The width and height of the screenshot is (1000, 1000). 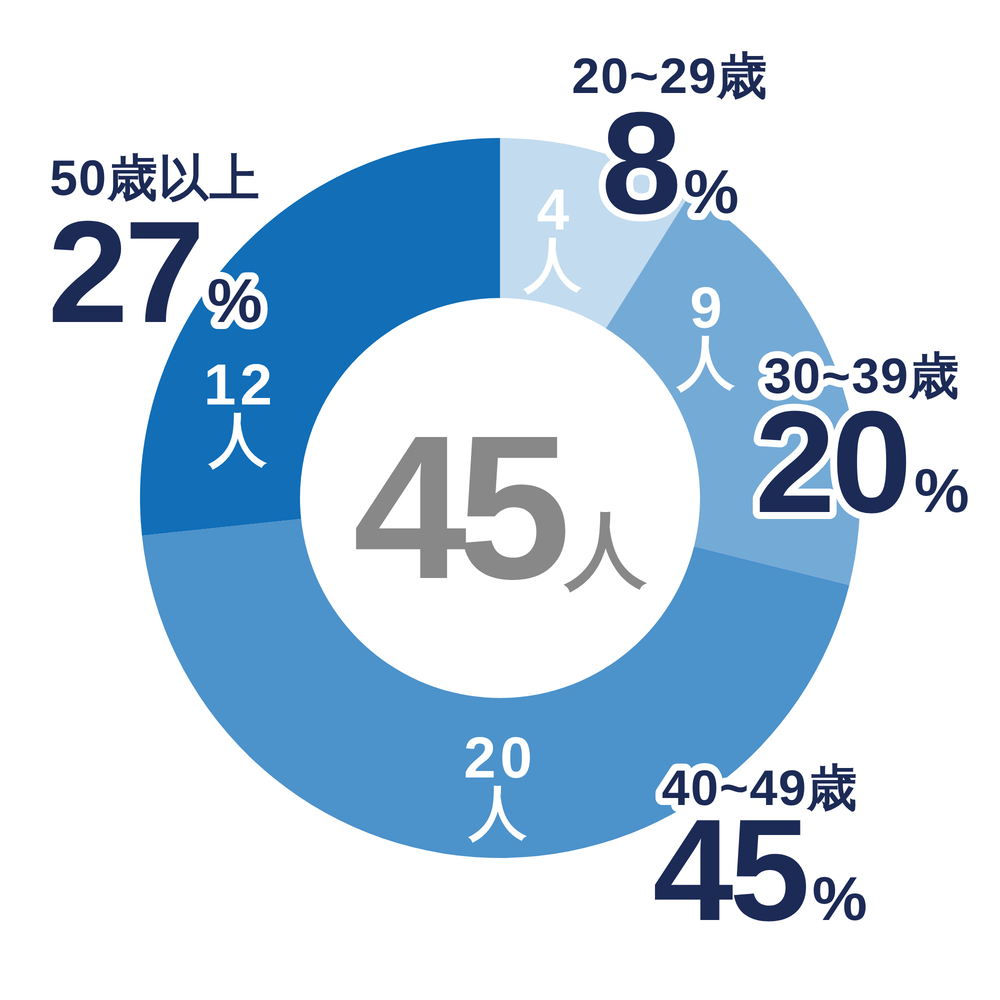 I want to click on data-label: 4 人, so click(x=554, y=238).